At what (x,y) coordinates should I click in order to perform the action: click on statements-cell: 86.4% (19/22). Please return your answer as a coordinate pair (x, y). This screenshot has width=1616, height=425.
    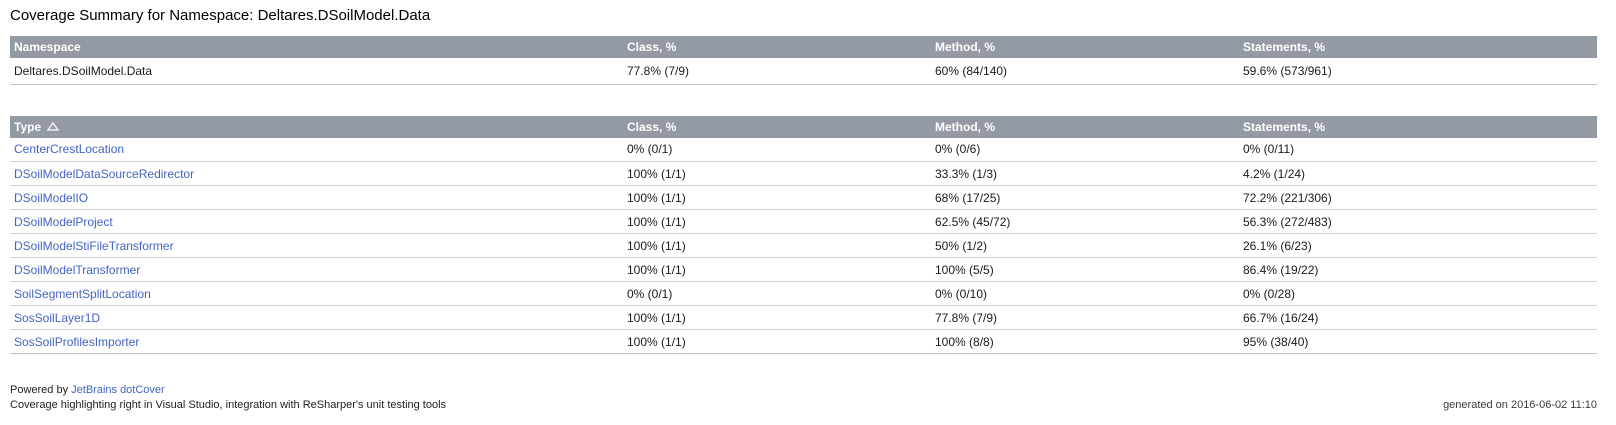
    Looking at the image, I should click on (1418, 269).